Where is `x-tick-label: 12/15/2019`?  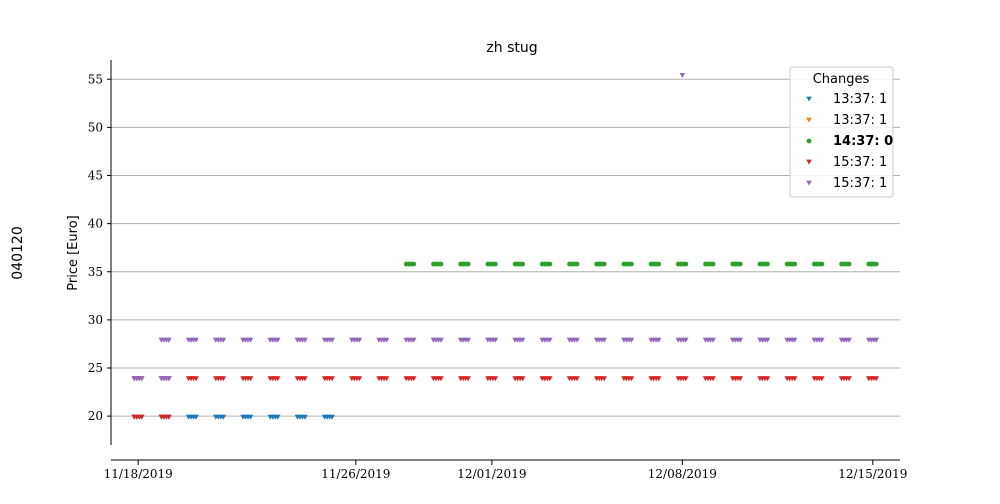
x-tick-label: 12/15/2019 is located at coordinates (872, 474).